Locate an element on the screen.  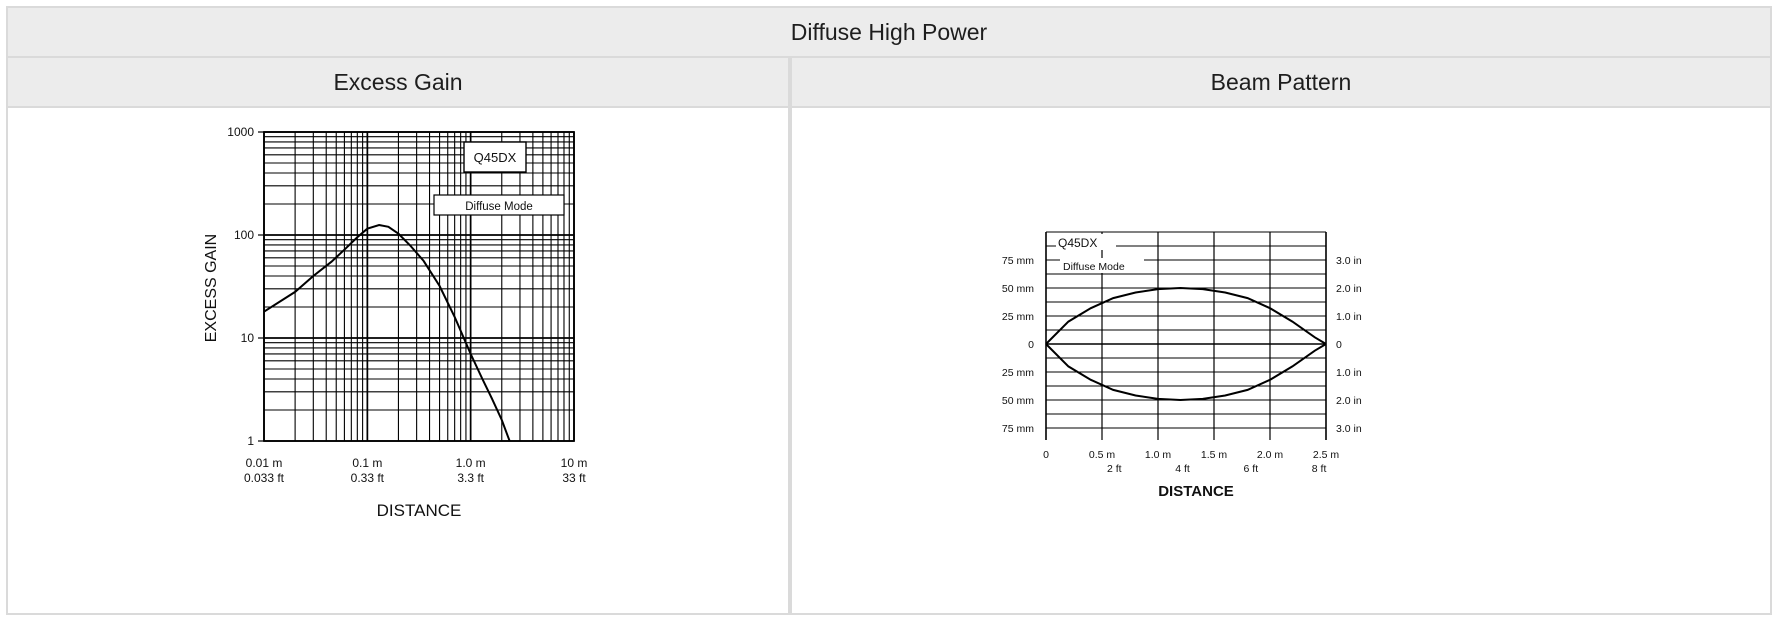
x-tick-label-imperial: 33 ft is located at coordinates (574, 478).